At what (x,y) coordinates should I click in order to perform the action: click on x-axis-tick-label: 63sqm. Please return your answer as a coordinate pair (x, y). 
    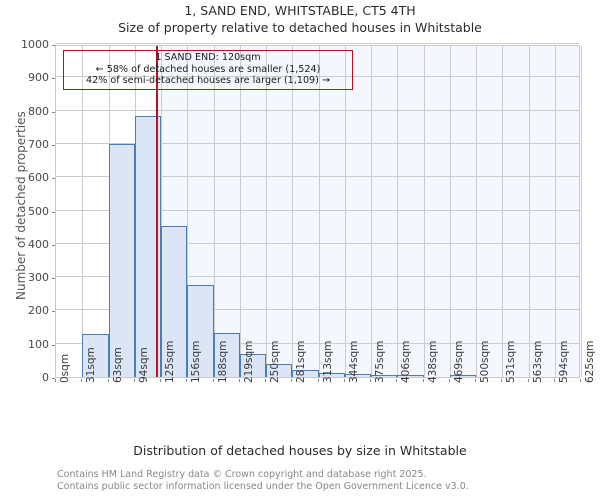
    Looking at the image, I should click on (117, 365).